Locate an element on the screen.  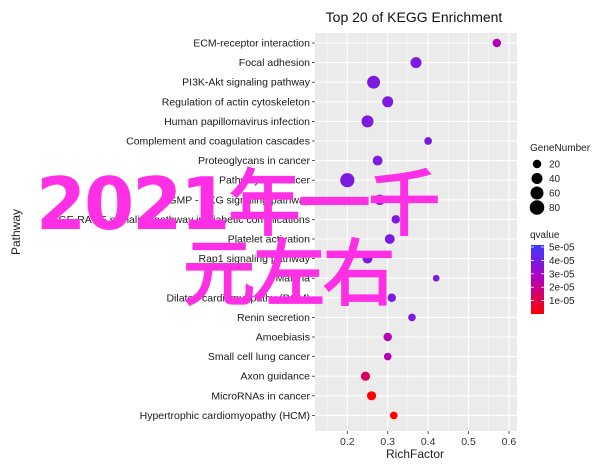
size-legend-title: GeneNumber is located at coordinates (560, 148).